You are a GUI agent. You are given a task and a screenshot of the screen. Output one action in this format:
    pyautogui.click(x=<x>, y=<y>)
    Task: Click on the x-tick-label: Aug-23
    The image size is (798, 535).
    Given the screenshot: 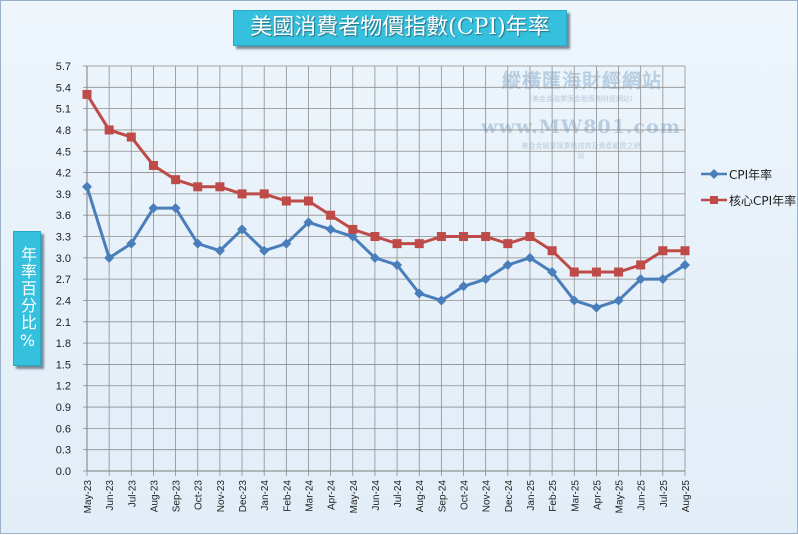 What is the action you would take?
    pyautogui.click(x=154, y=496)
    